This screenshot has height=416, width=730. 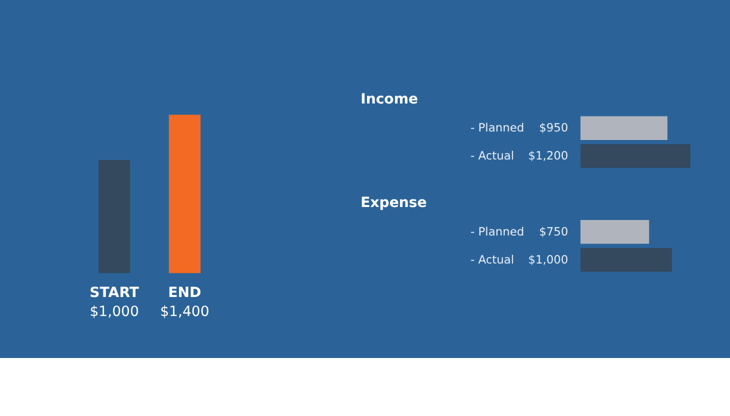 What do you see at coordinates (185, 292) in the screenshot?
I see `x-tick-label: END` at bounding box center [185, 292].